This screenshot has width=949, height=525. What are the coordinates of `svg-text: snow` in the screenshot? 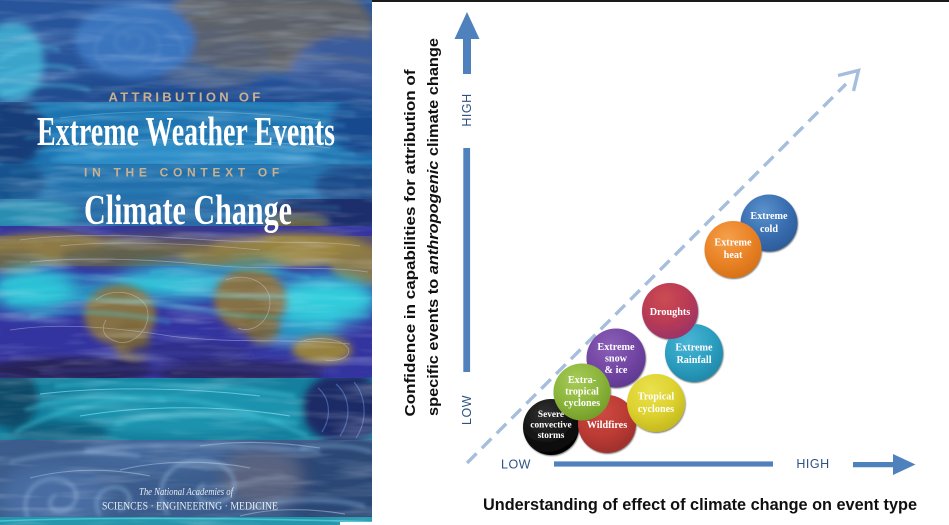 It's located at (616, 359).